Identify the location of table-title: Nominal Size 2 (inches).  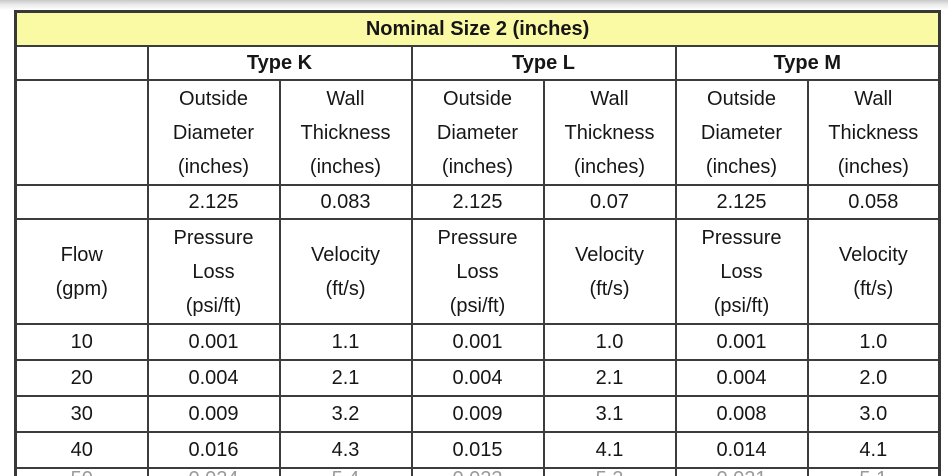
(477, 28).